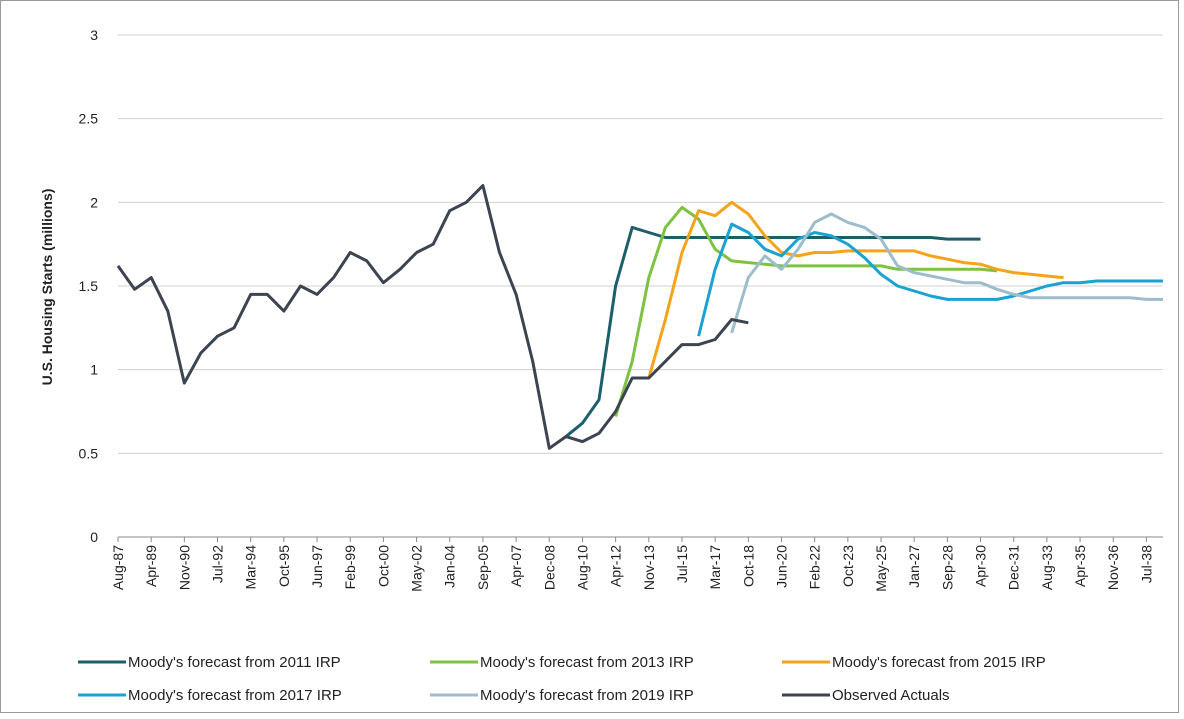 This screenshot has width=1184, height=719. What do you see at coordinates (616, 566) in the screenshot?
I see `x-tick-label: Apr-12` at bounding box center [616, 566].